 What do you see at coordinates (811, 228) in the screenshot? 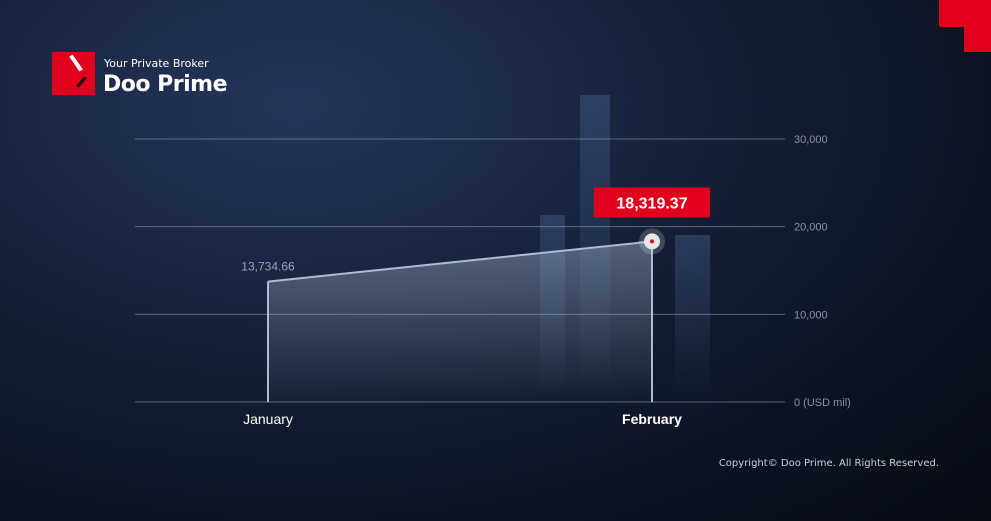
I see `y-tick-label: 20,000` at bounding box center [811, 228].